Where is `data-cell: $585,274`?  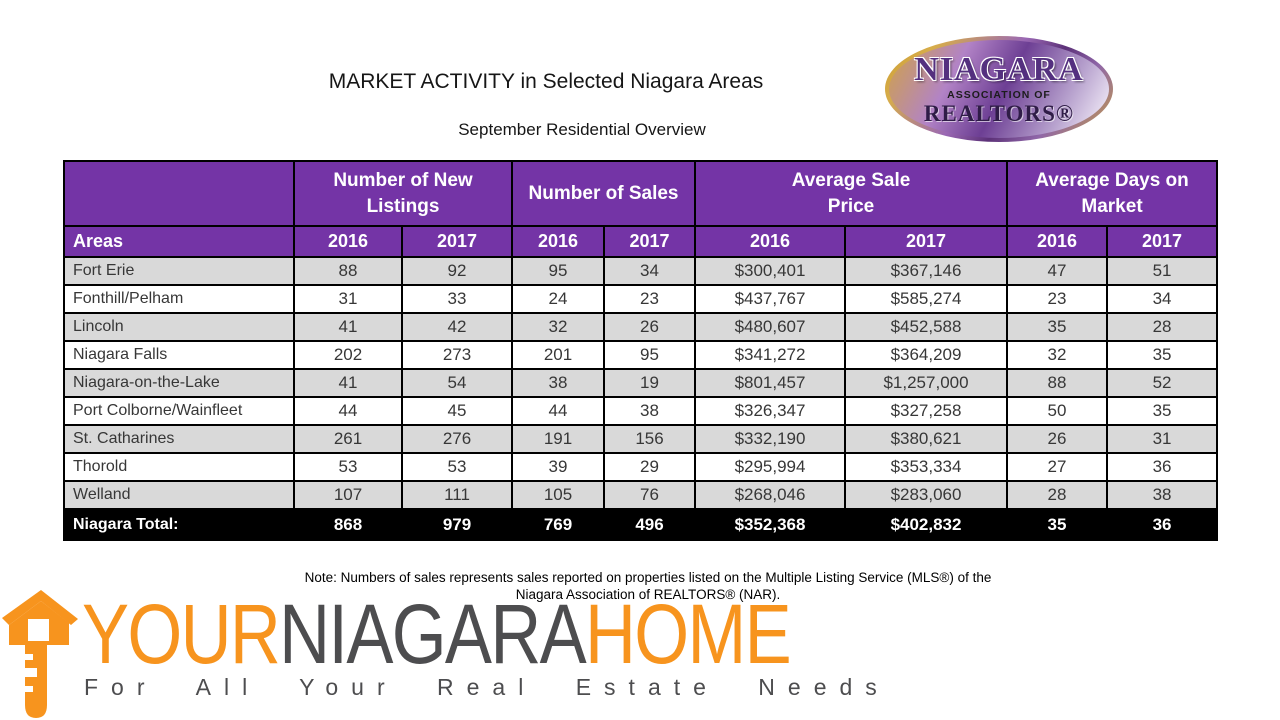 data-cell: $585,274 is located at coordinates (926, 299).